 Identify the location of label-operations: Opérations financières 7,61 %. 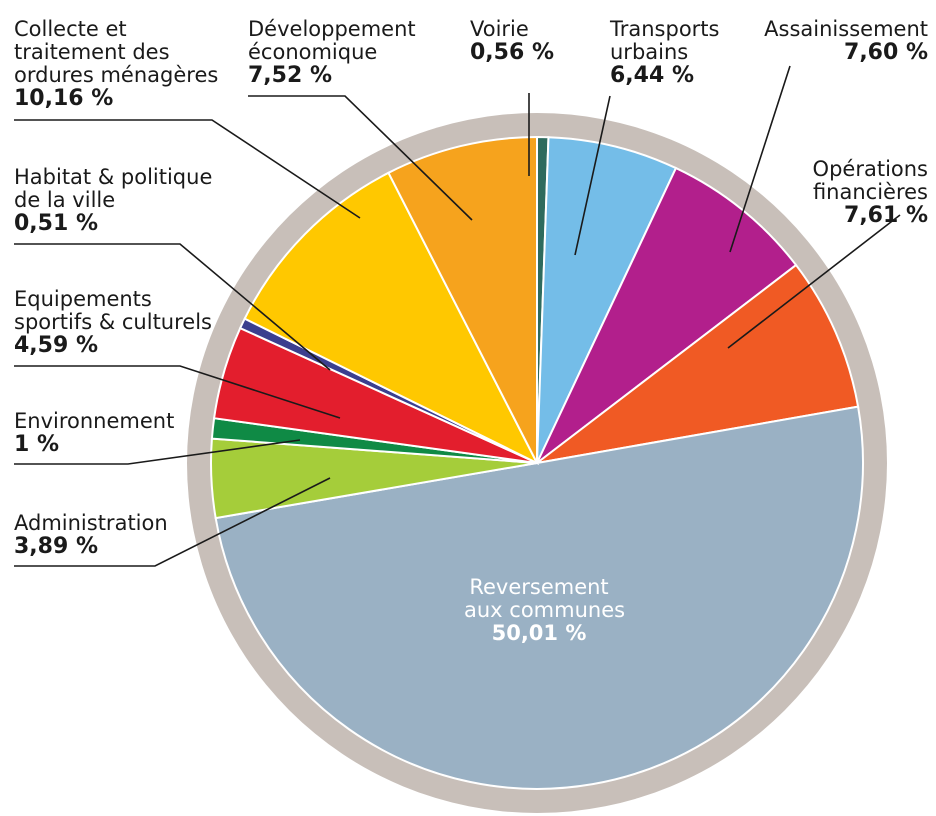
(870, 192).